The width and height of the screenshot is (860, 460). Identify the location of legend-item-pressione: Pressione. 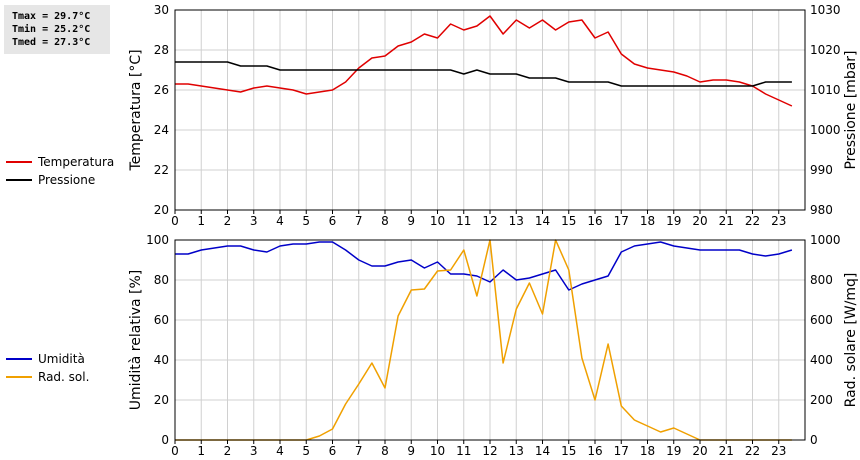
(60, 180).